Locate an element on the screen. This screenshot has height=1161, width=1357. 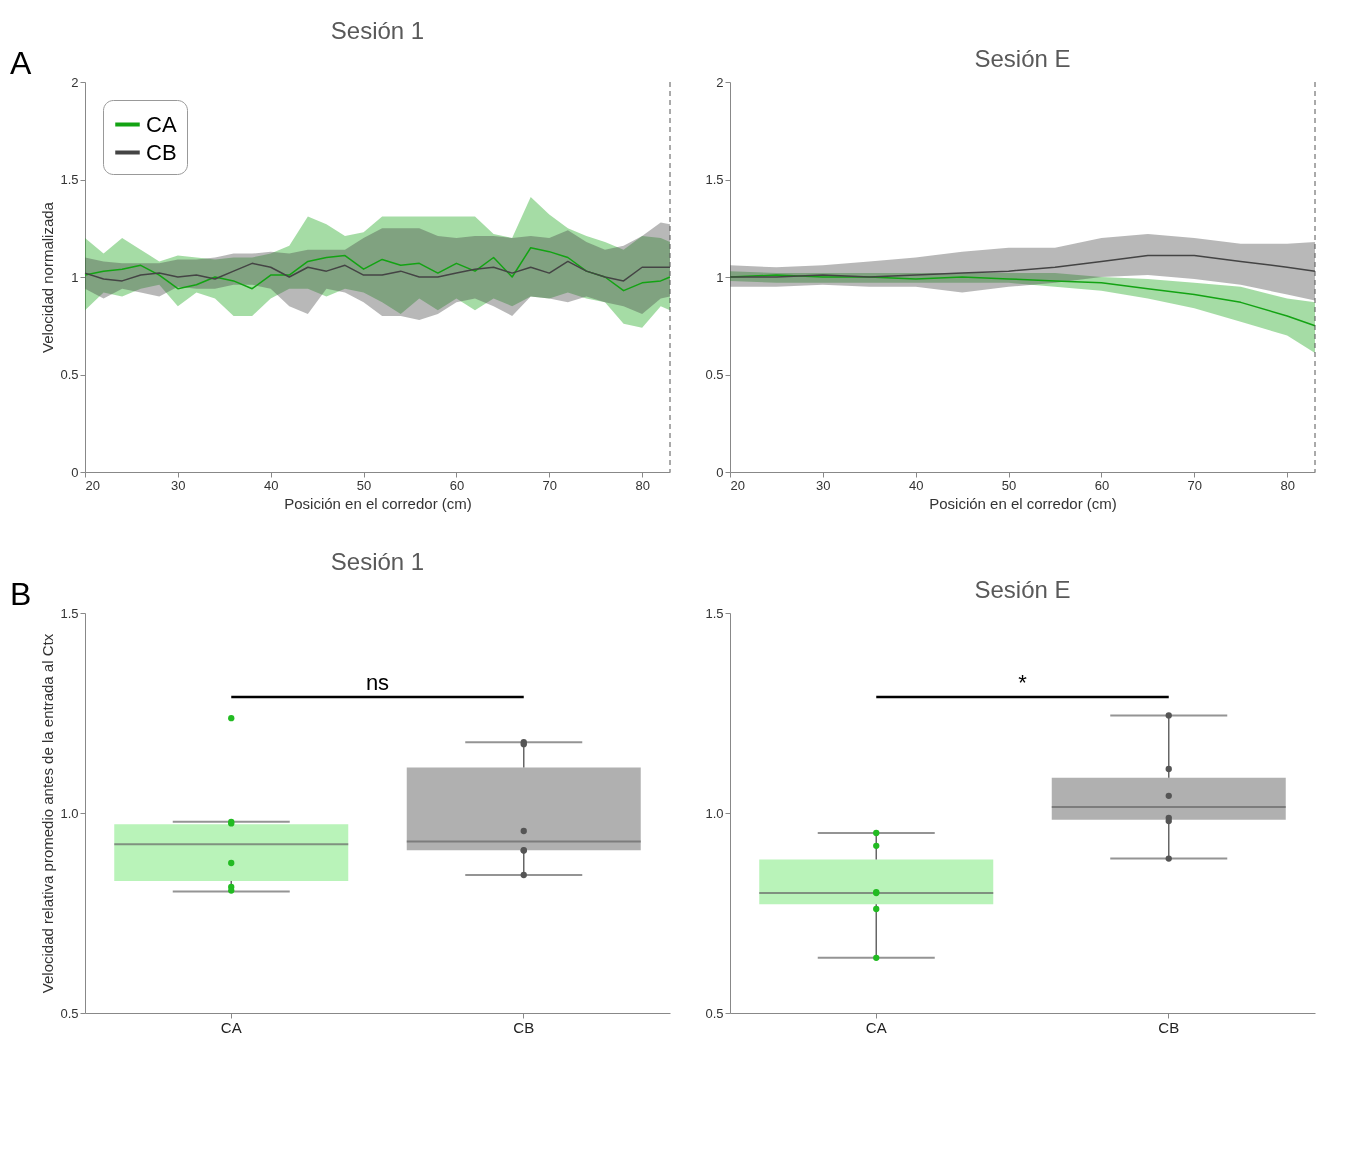
legend-label: CB is located at coordinates (161, 152).